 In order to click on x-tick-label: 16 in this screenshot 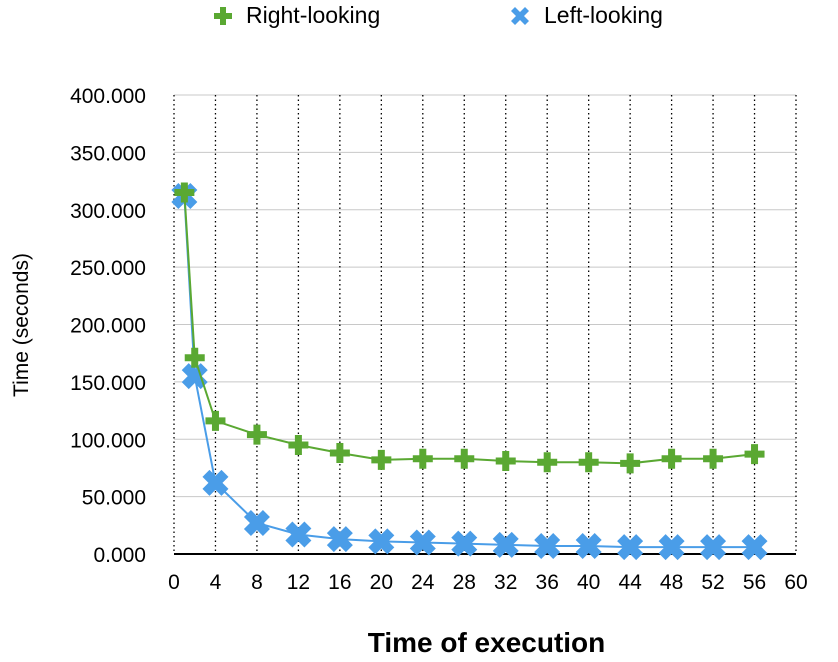, I will do `click(339, 582)`.